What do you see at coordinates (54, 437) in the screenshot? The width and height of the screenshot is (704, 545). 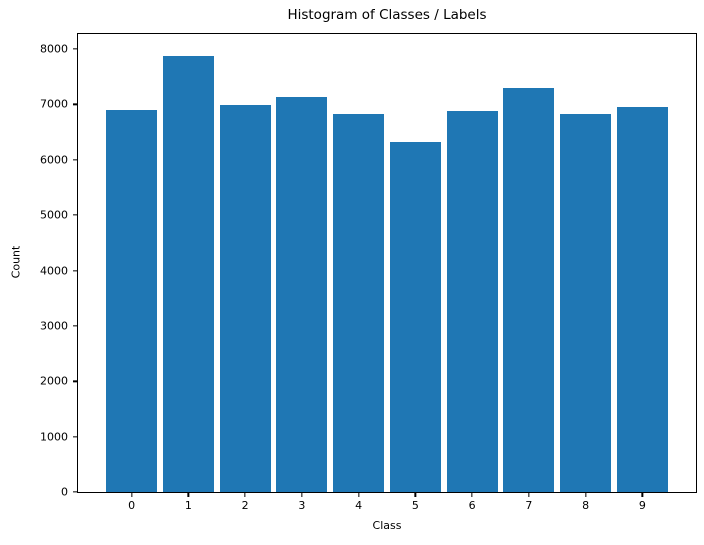 I see `y-tick-label: 1000` at bounding box center [54, 437].